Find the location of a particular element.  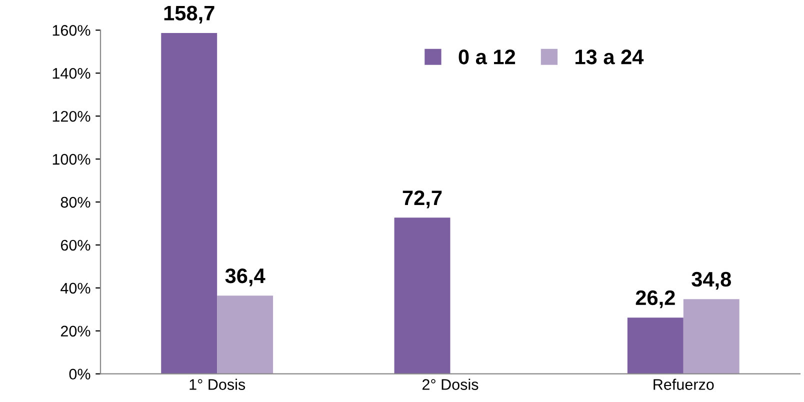

y-tick-label: 120% is located at coordinates (71, 116).